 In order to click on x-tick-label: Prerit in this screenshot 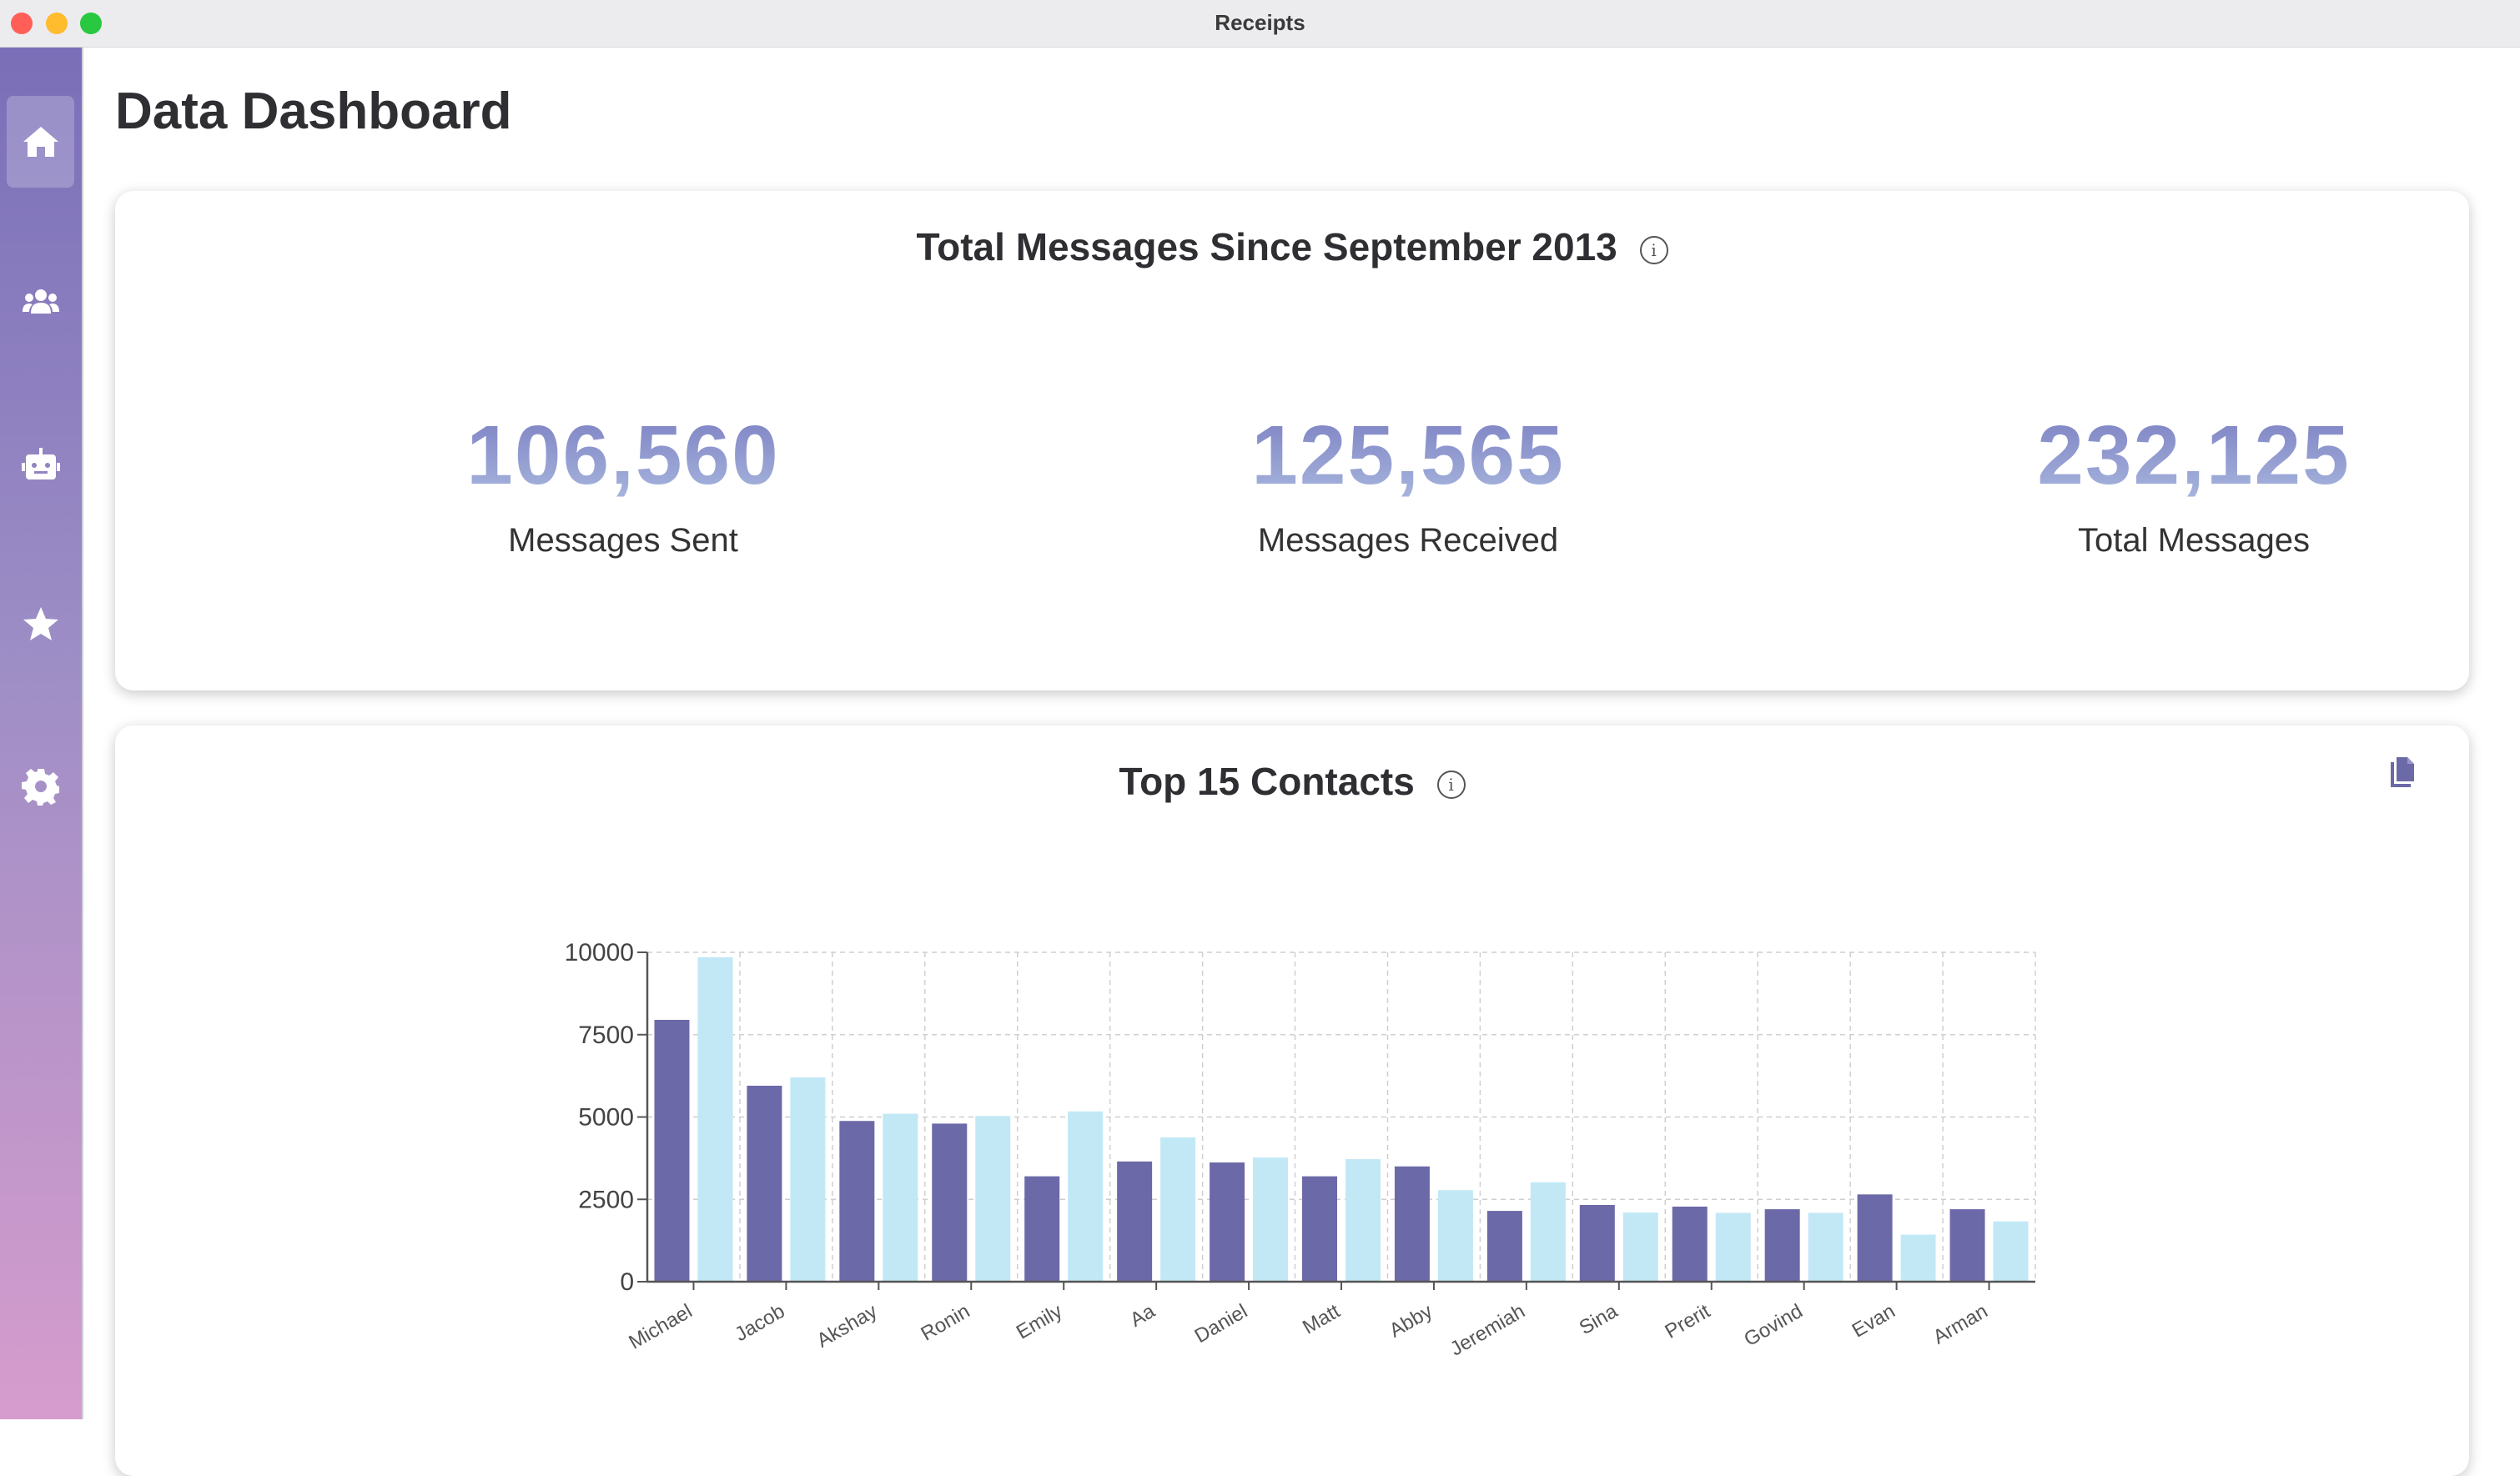, I will do `click(1688, 1321)`.